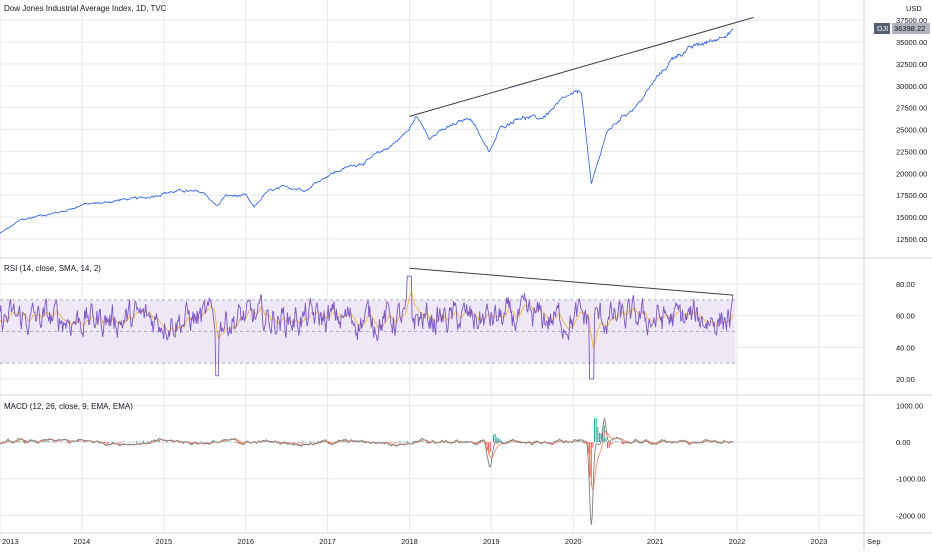 Image resolution: width=932 pixels, height=555 pixels. I want to click on symbol-badge-label: DJI, so click(882, 28).